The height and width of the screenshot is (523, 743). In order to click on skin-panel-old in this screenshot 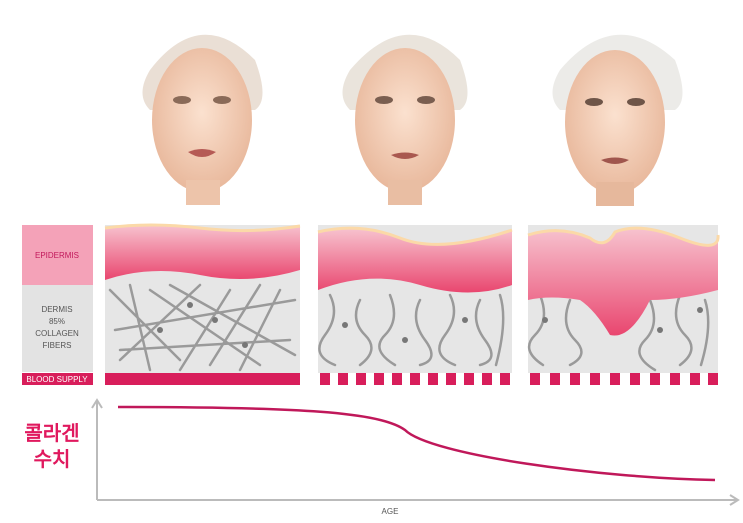, I will do `click(623, 305)`.